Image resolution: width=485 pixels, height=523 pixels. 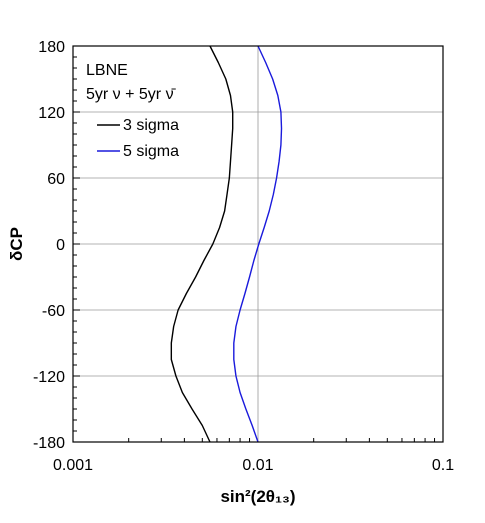 I want to click on y-tick-labels: 180 120 60 0 -60 -120 -180, so click(x=49, y=245).